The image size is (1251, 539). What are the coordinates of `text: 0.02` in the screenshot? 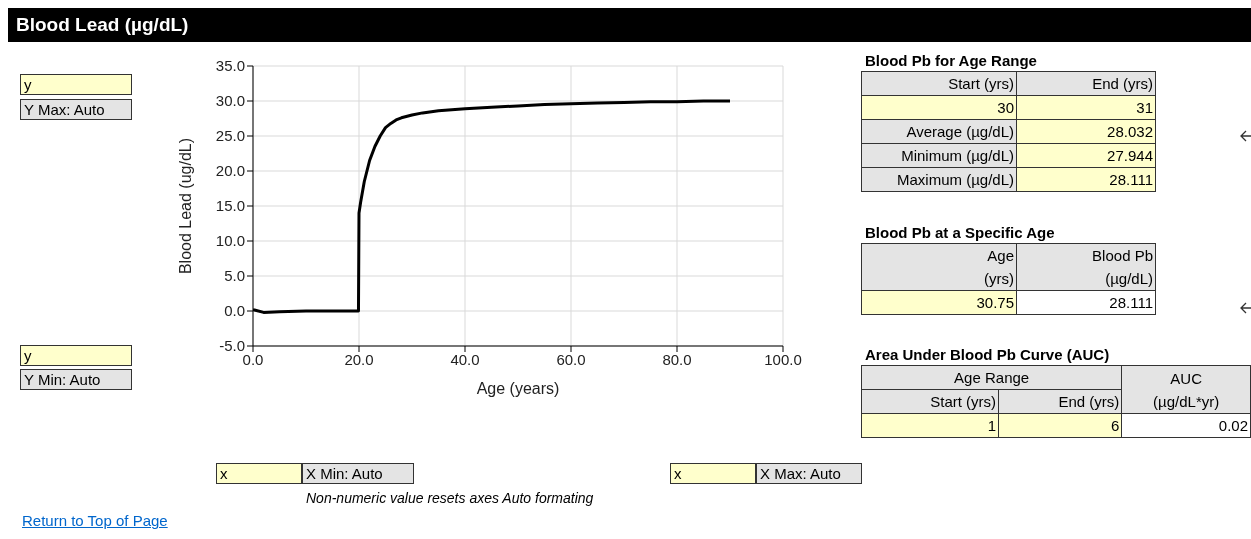 It's located at (1186, 425).